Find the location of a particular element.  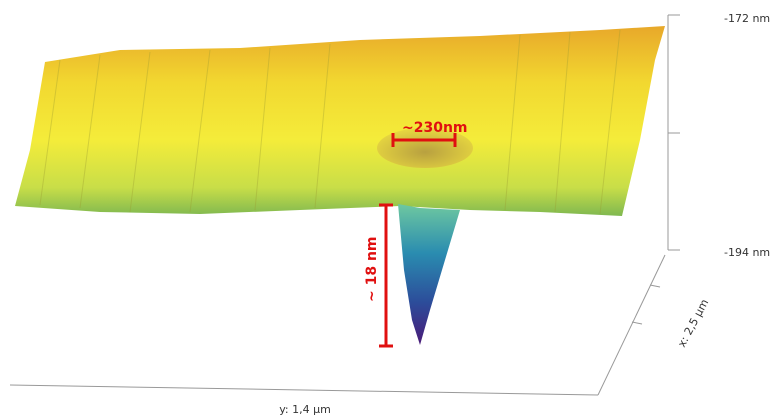

z-tick-label: -194 nm is located at coordinates (747, 252).